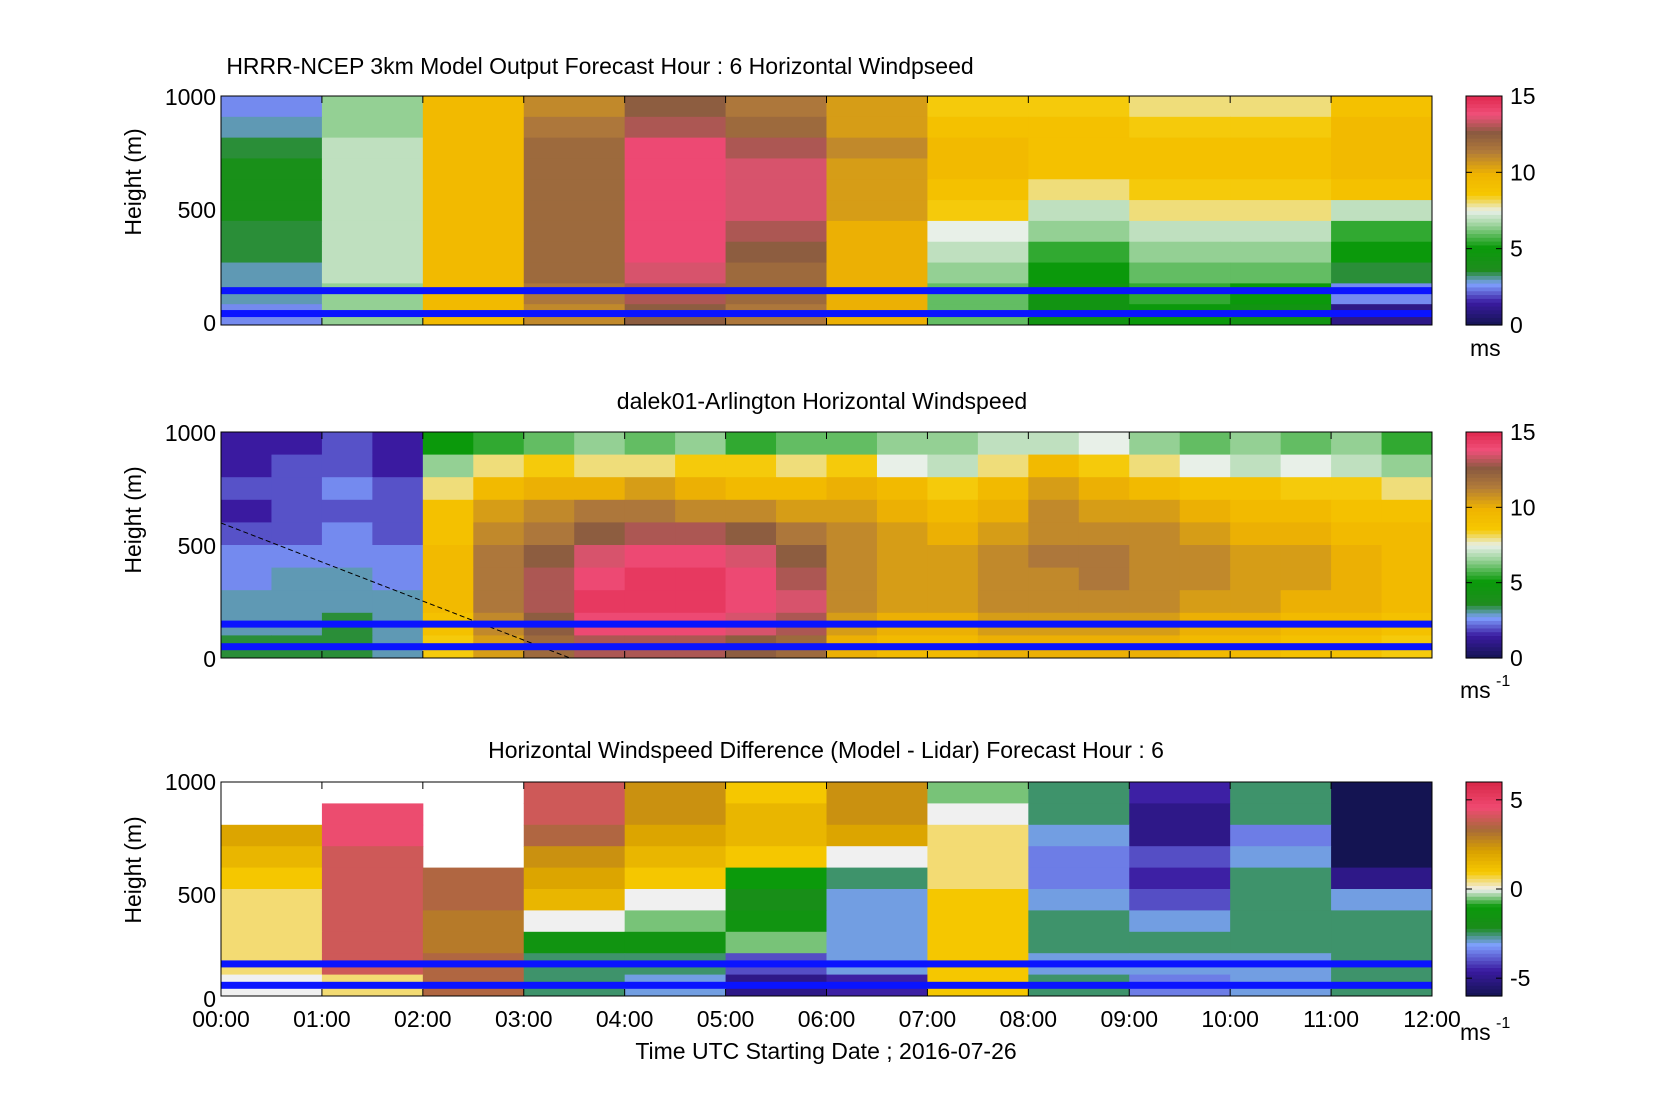 The height and width of the screenshot is (1102, 1680). I want to click on blue-reference-lines, so click(826, 635).